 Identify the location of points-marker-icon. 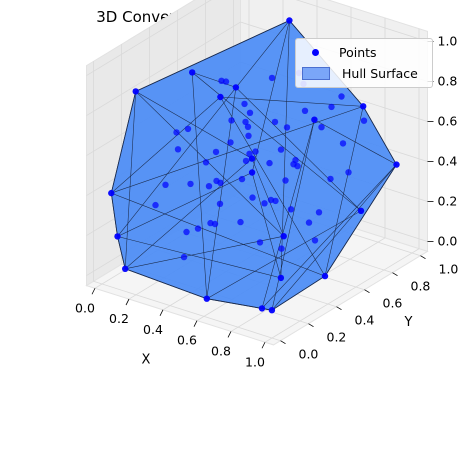
(315, 52).